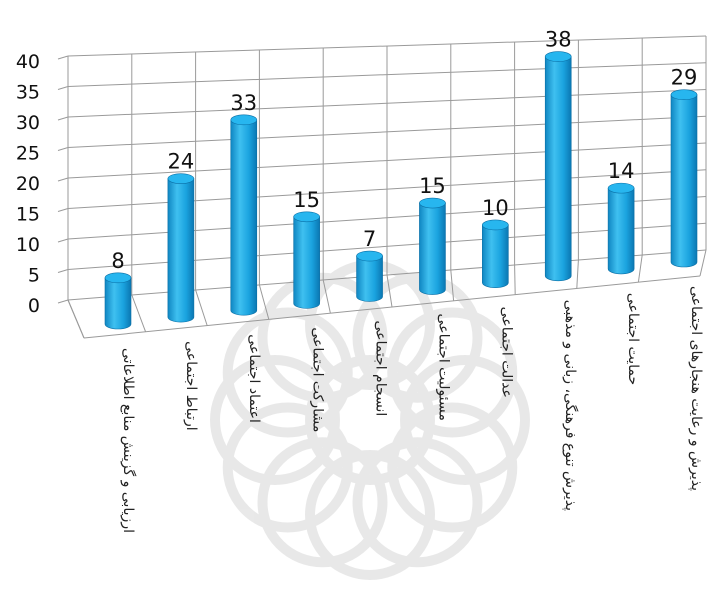  Describe the element at coordinates (570, 405) in the screenshot. I see `x-tick-label: پذیرش تنوع فرهنگی، زبانی و مذهبی` at that location.